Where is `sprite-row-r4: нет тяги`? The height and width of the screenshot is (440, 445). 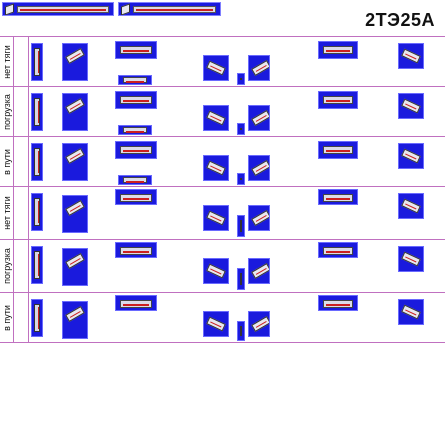
sprite-row-r4: нет тяги is located at coordinates (222, 213).